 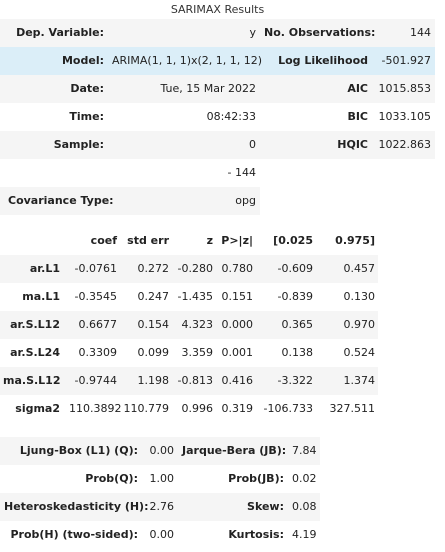 I want to click on covariance-label: Covariance Type:, so click(x=57, y=201).